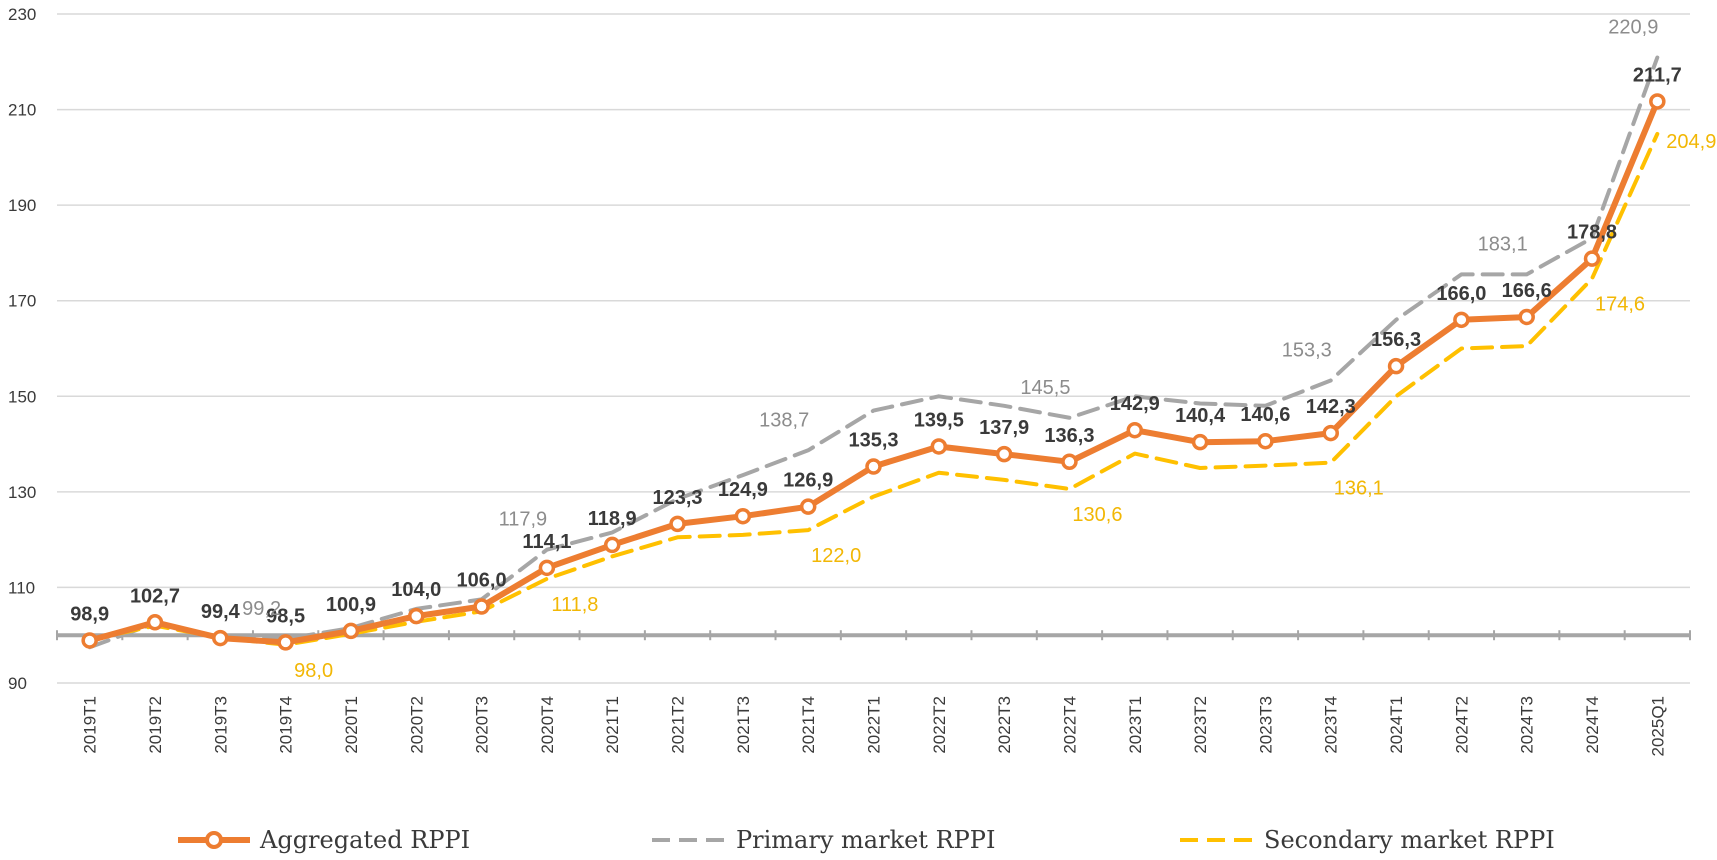  I want to click on aggregated-data-label: 124,9, so click(743, 490).